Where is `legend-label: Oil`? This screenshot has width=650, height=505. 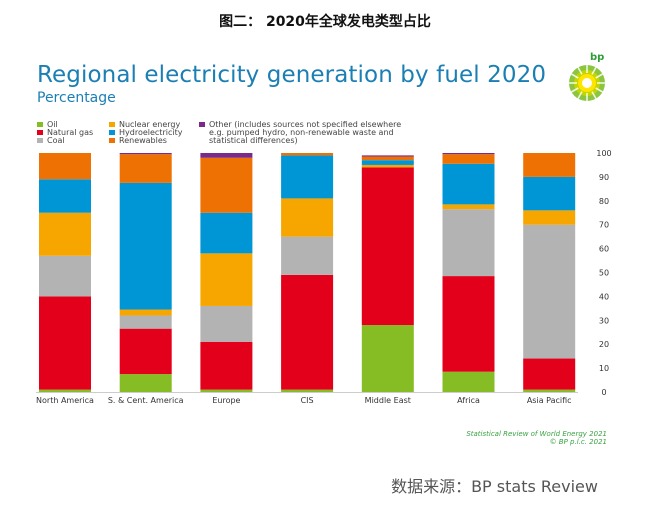
legend-label: Oil is located at coordinates (52, 124).